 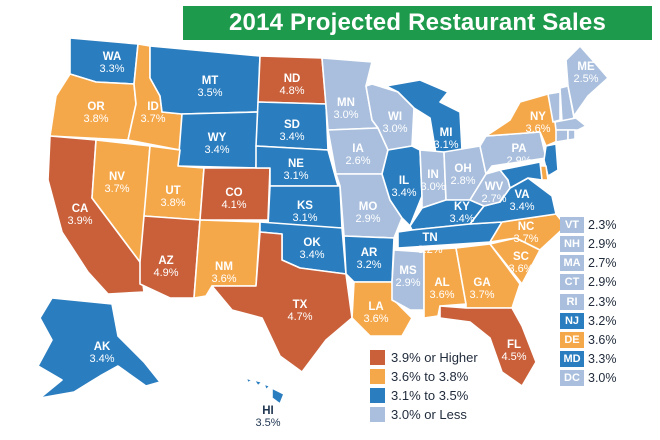 I want to click on state-label-ne: NE 3.1%, so click(x=295, y=170).